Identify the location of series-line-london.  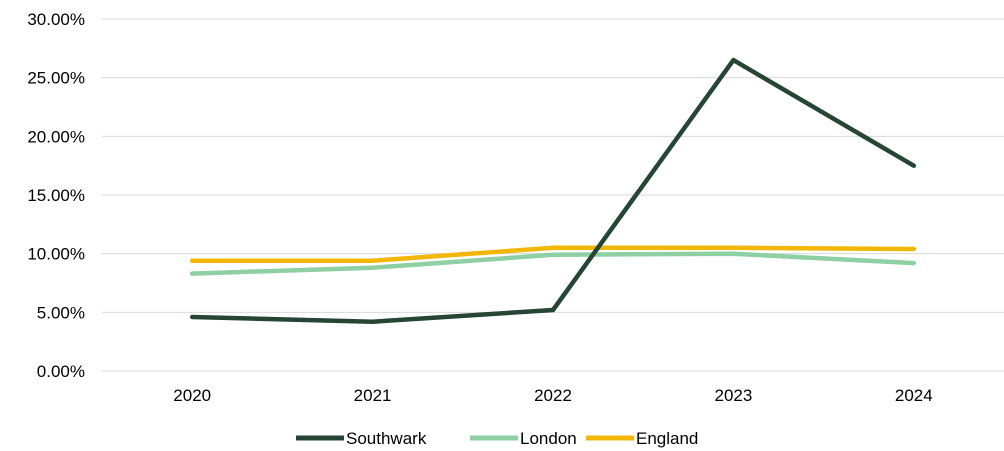
(553, 263).